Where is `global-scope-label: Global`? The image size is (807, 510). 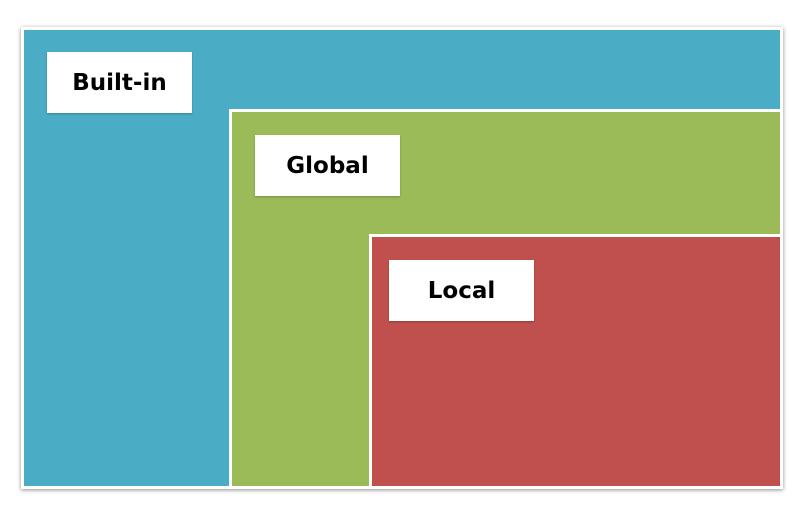
global-scope-label: Global is located at coordinates (327, 165).